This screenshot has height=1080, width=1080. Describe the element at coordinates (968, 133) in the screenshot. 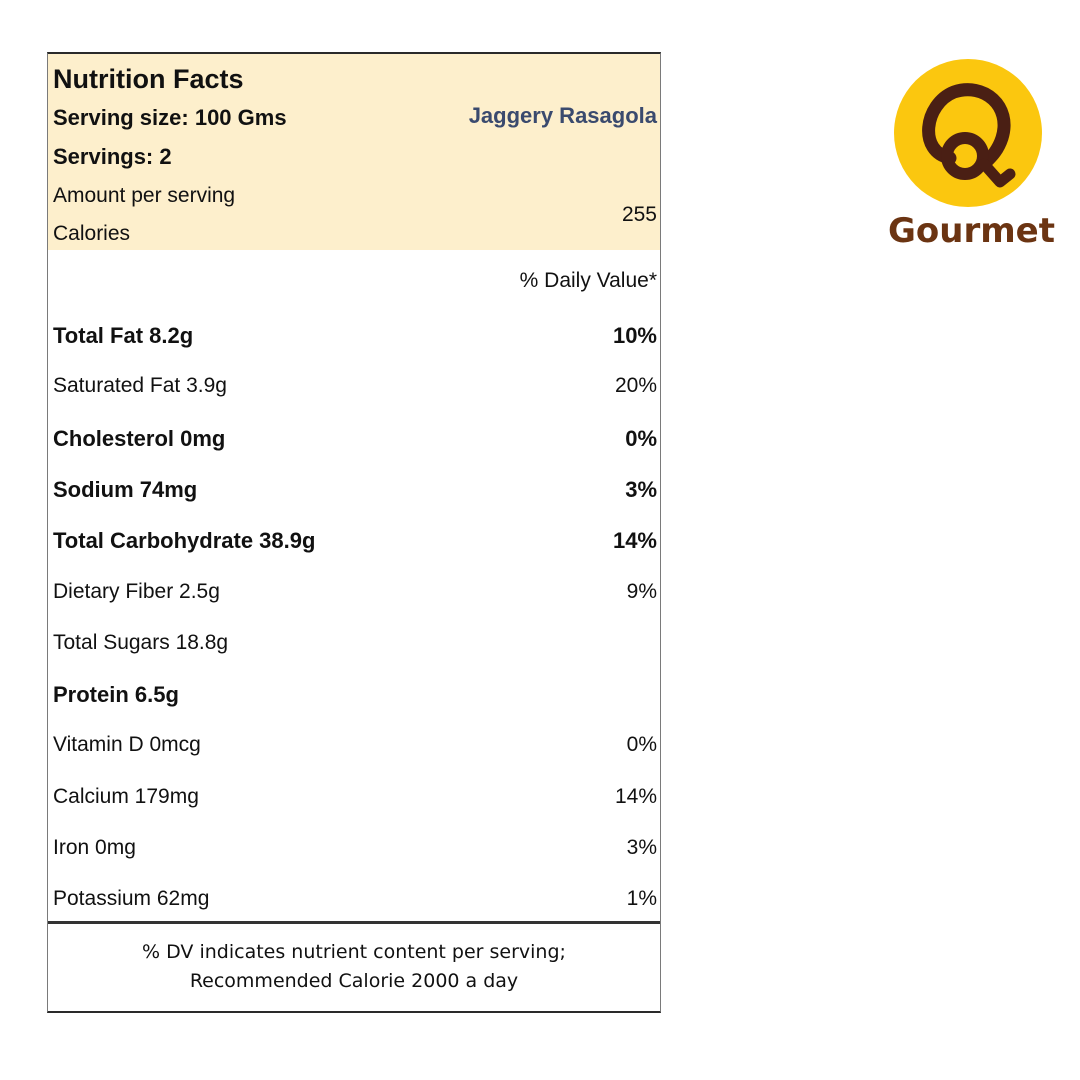

I see `logo-mark-icon` at that location.